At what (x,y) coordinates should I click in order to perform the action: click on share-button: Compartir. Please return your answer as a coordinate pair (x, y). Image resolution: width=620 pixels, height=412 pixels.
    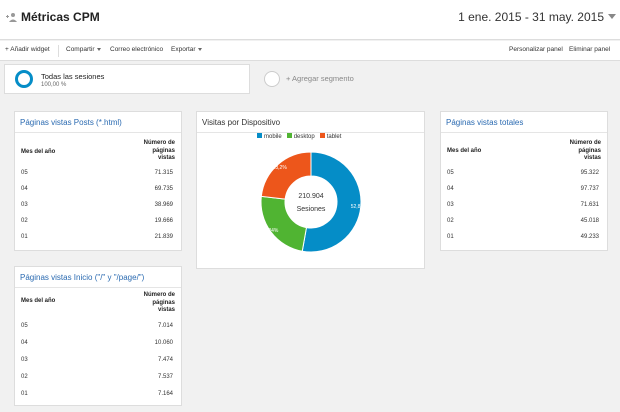
    Looking at the image, I should click on (83, 49).